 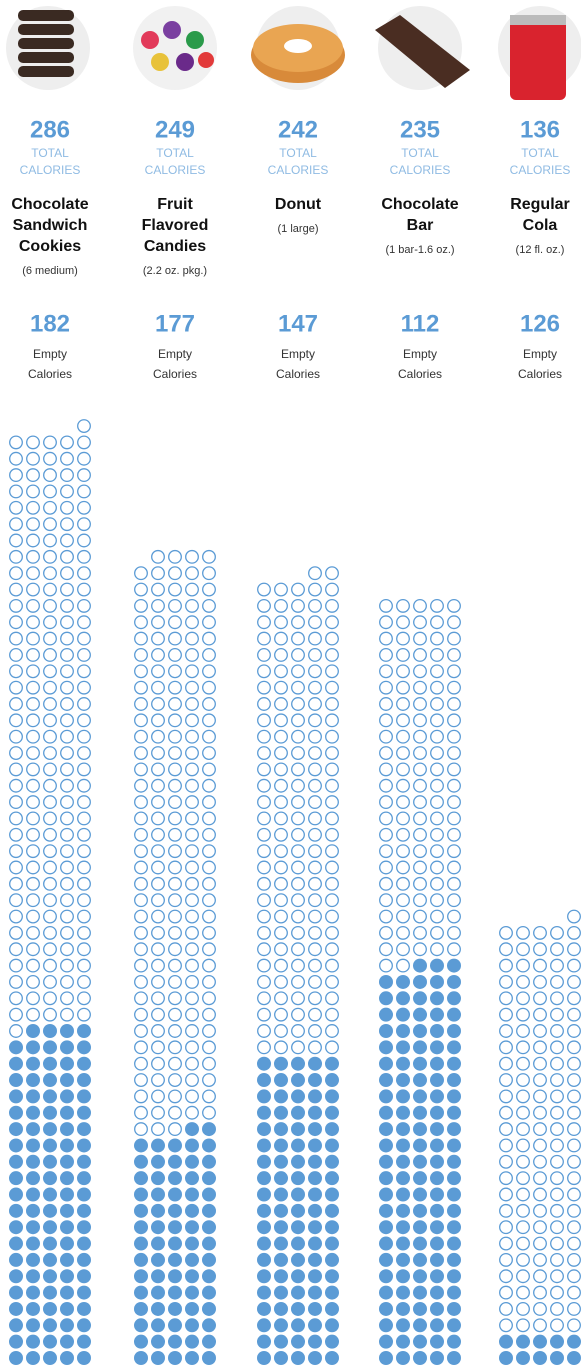 What do you see at coordinates (420, 374) in the screenshot?
I see `empty-label: Calories` at bounding box center [420, 374].